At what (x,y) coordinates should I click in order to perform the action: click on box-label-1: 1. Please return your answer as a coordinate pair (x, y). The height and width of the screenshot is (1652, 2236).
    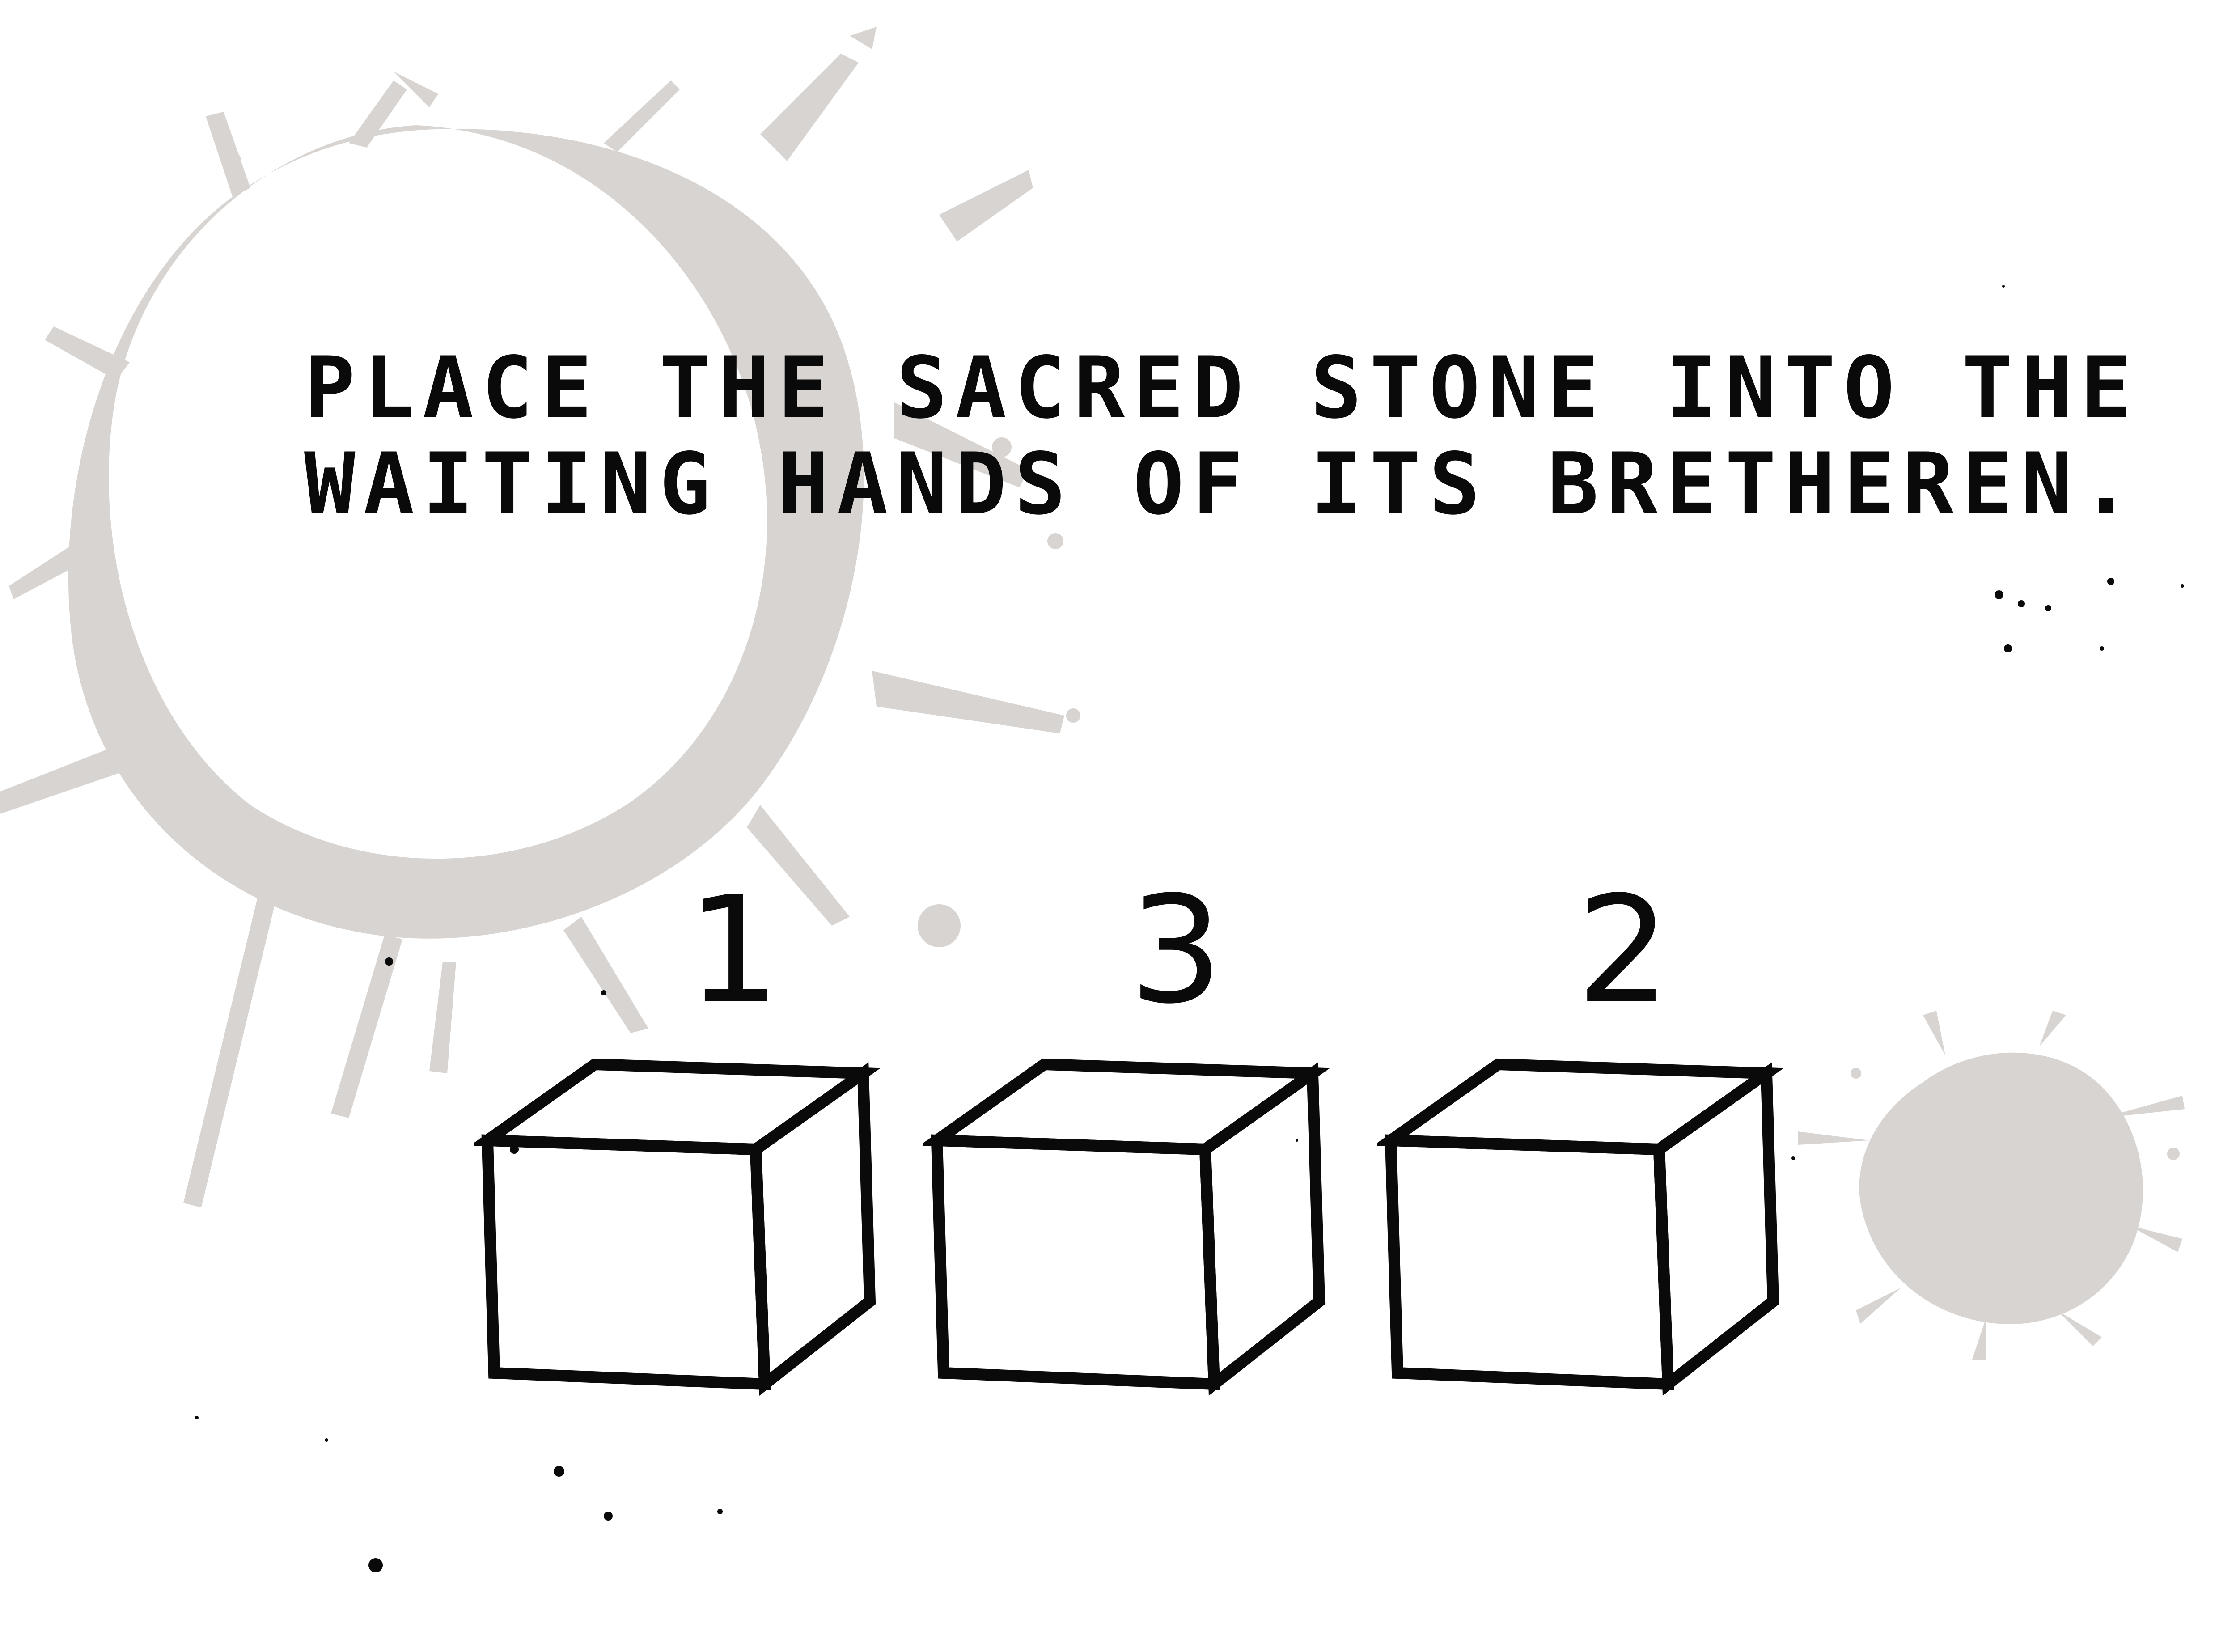
    Looking at the image, I should click on (733, 950).